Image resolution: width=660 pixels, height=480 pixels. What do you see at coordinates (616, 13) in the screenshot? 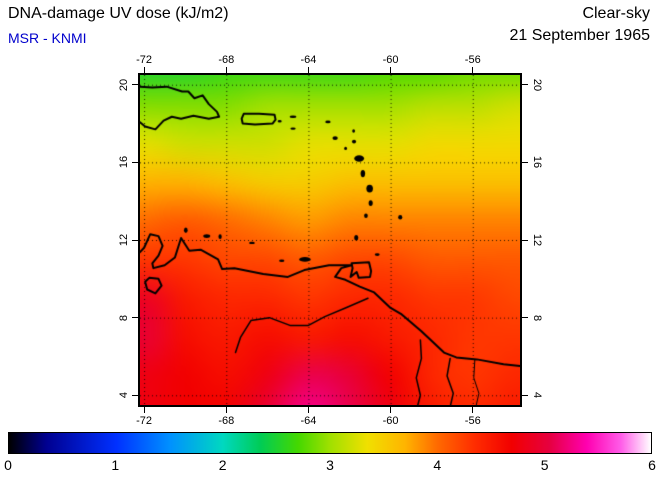
I see `sky-condition-label: Clear-sky` at bounding box center [616, 13].